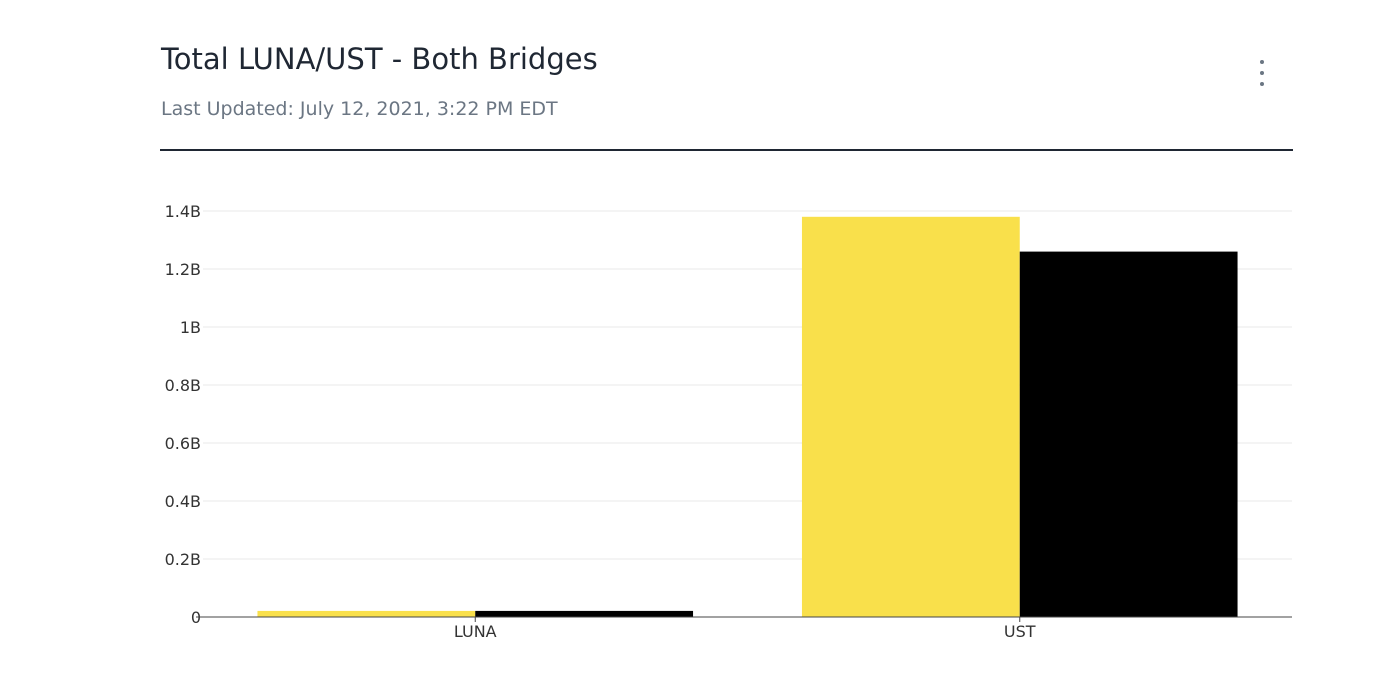  Describe the element at coordinates (183, 559) in the screenshot. I see `y-tick-label: 0.2B` at that location.